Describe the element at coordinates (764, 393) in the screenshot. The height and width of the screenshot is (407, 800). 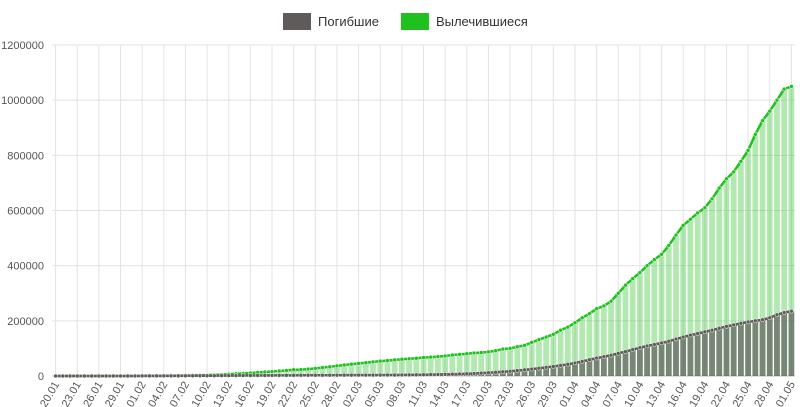
I see `x-tick-label: 28.04` at that location.